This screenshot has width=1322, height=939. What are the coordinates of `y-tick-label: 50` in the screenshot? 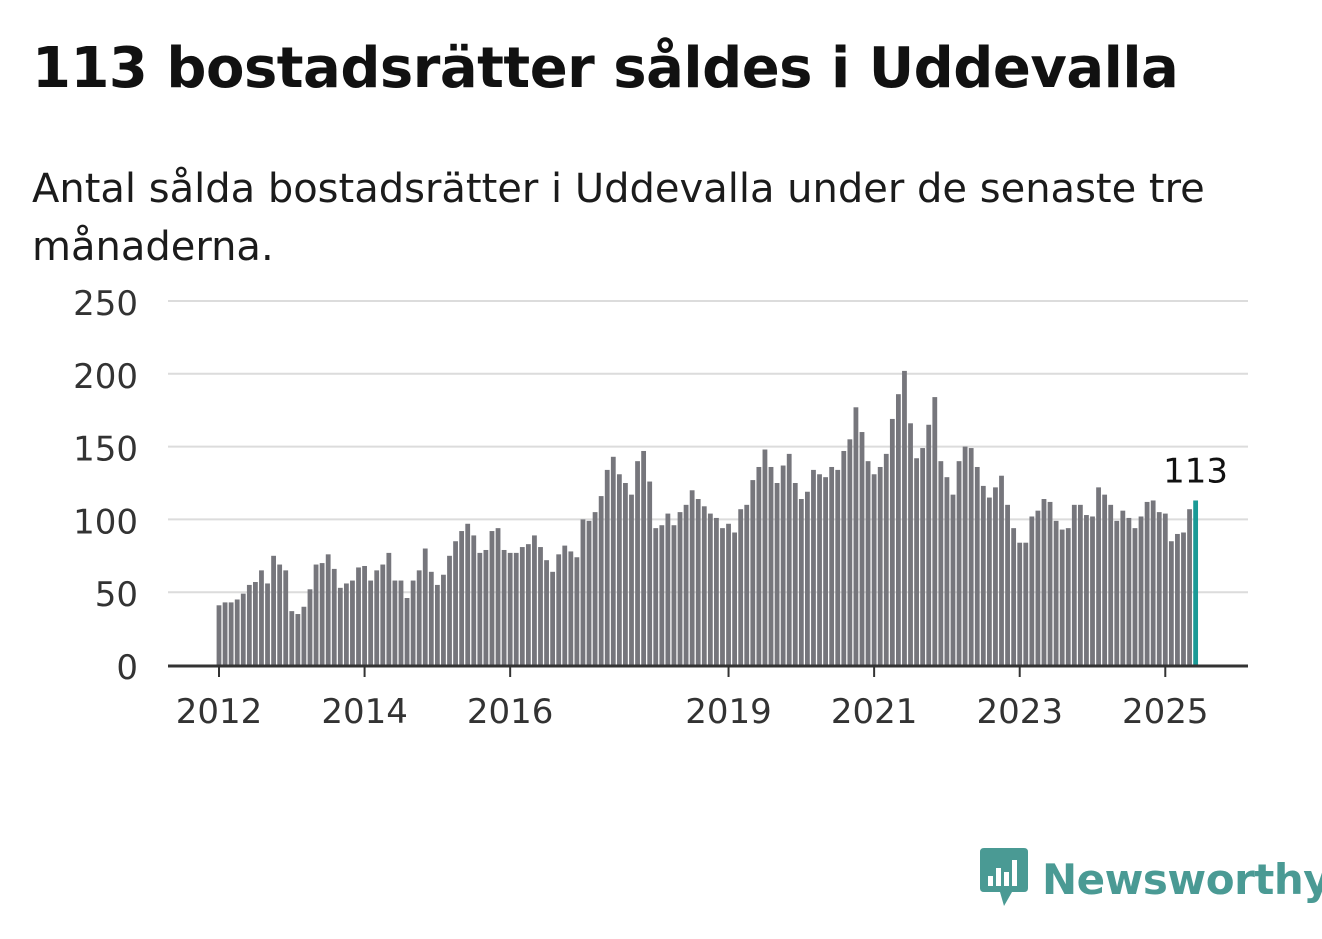 It's located at (116, 595).